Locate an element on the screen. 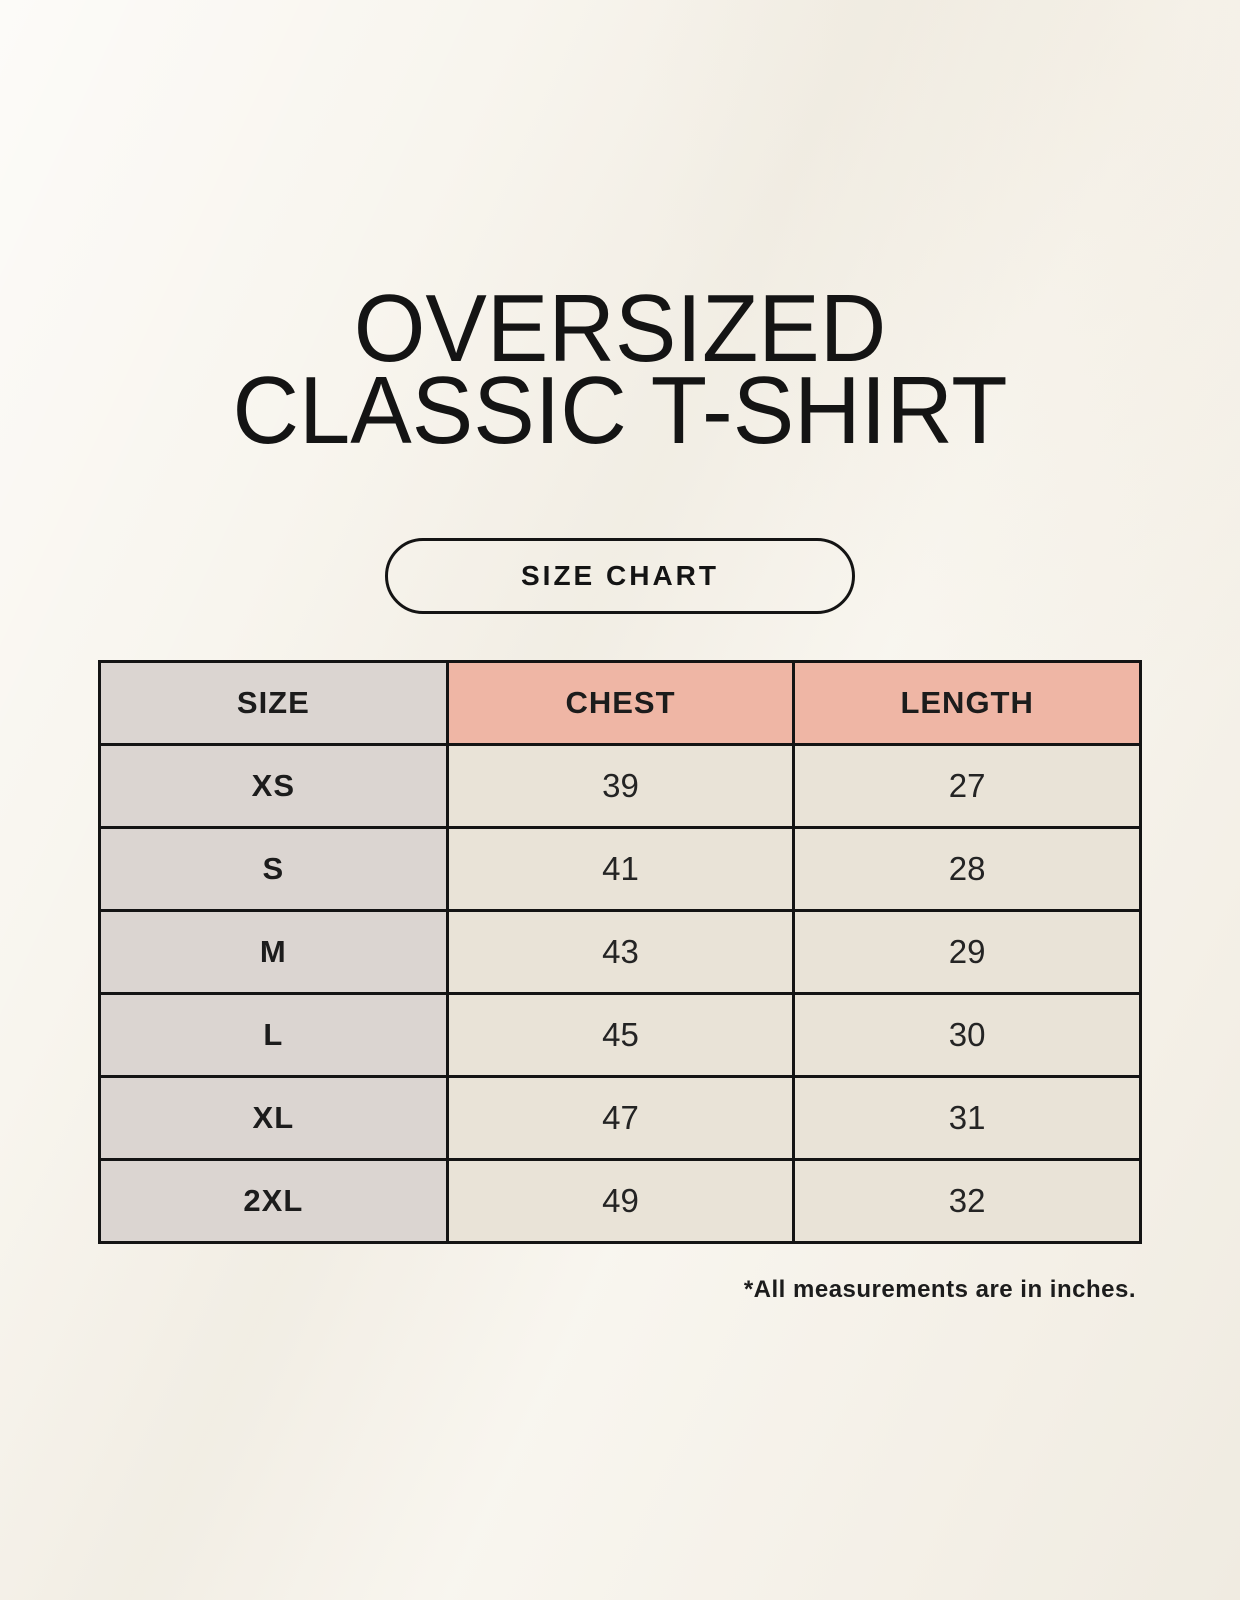 The width and height of the screenshot is (1240, 1600). page-title-line-2: CLASSIC T-SHIRT is located at coordinates (620, 410).